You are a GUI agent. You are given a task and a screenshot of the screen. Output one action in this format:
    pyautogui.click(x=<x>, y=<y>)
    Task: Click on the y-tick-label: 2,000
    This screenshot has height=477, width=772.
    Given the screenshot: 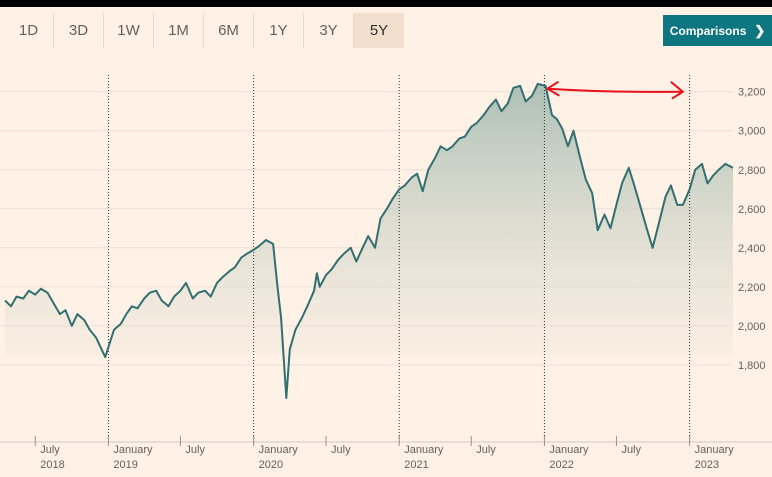 What is the action you would take?
    pyautogui.click(x=752, y=327)
    